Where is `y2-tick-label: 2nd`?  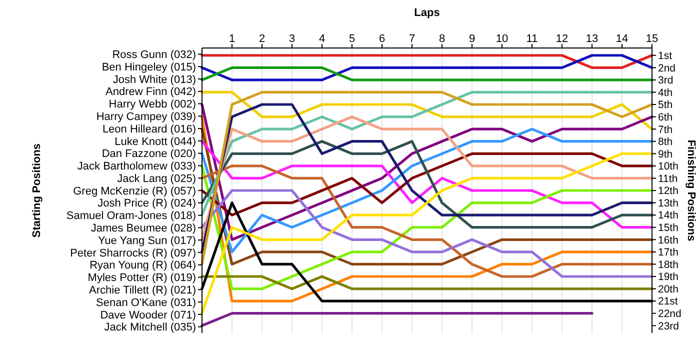 y2-tick-label: 2nd is located at coordinates (667, 68).